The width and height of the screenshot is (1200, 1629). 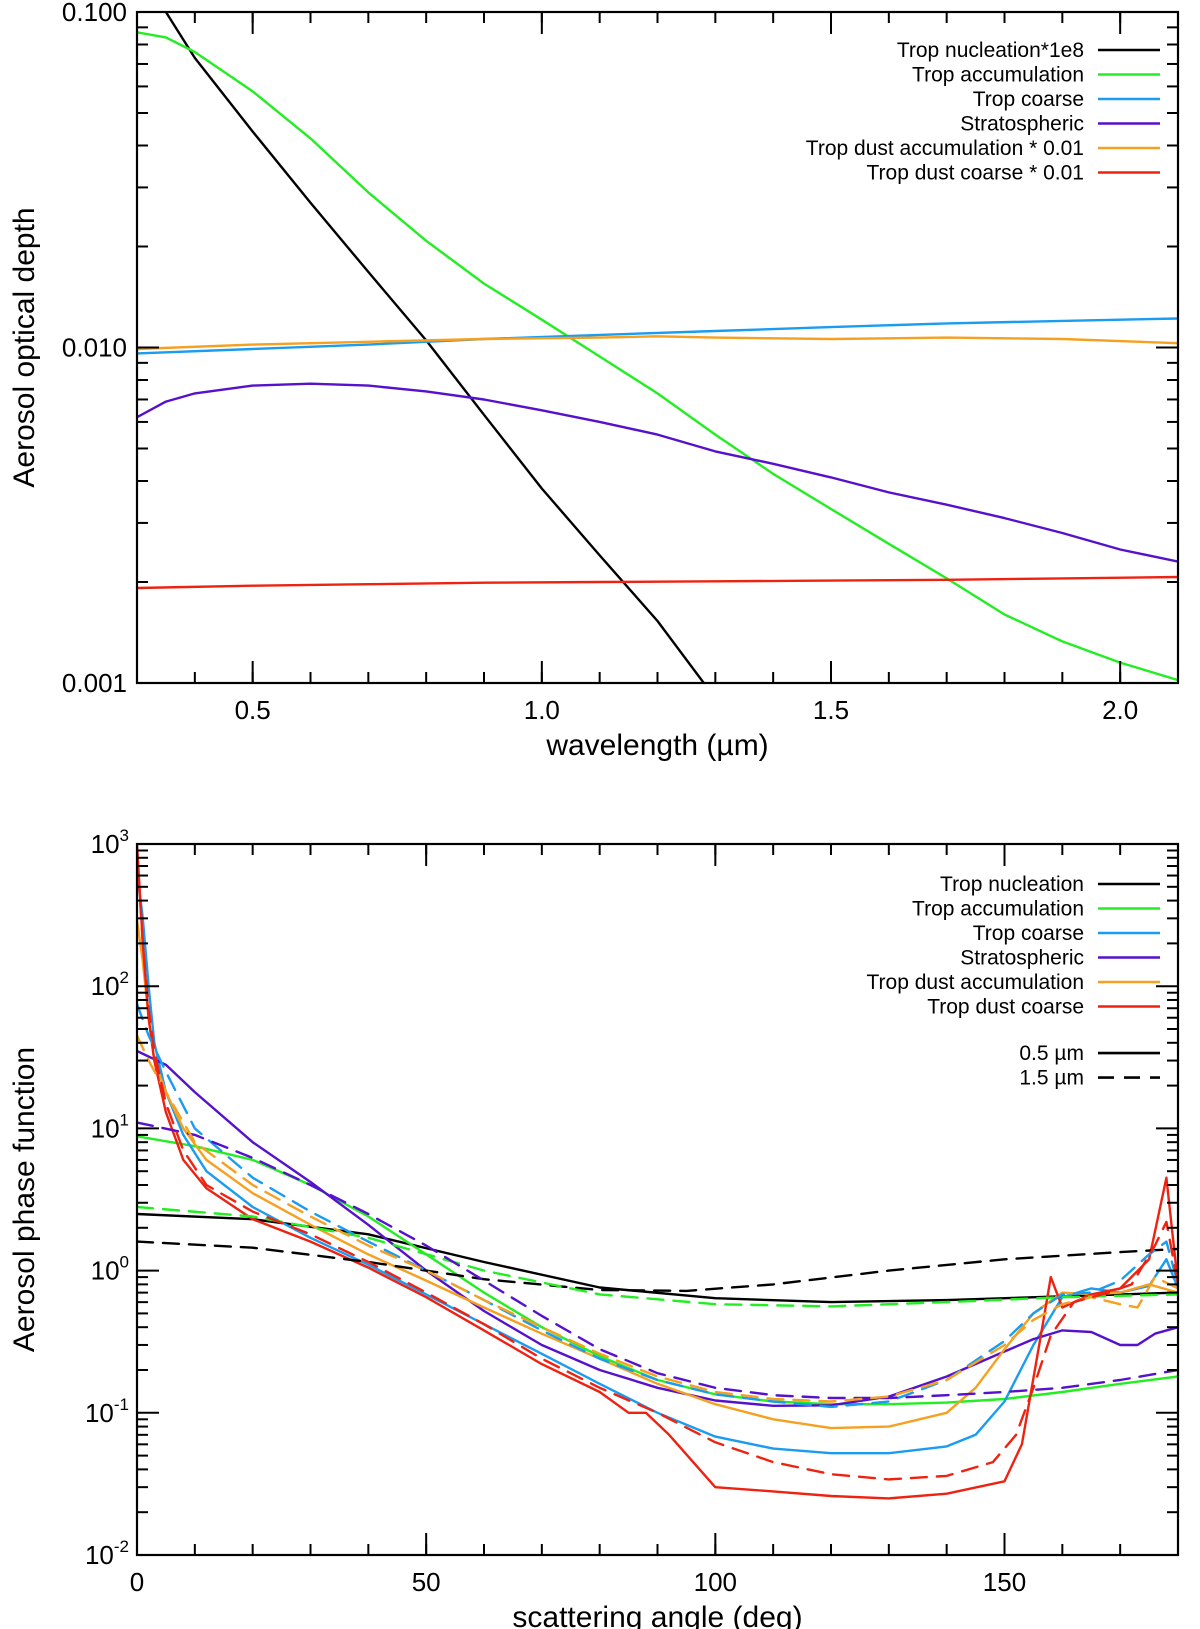 I want to click on y-tick-label: 10², so click(x=110, y=984).